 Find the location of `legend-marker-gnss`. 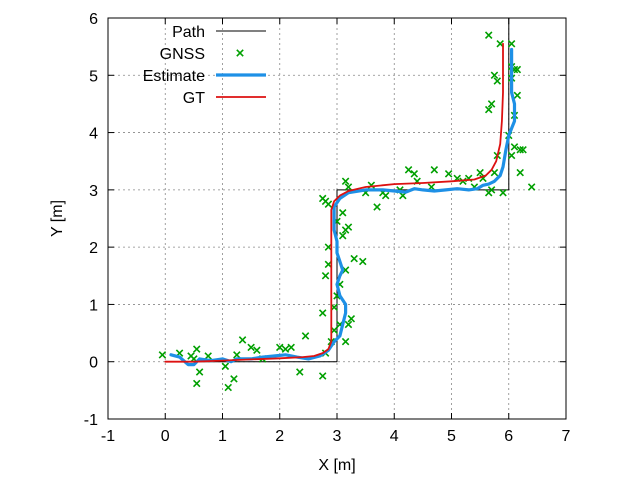

legend-marker-gnss is located at coordinates (240, 53).